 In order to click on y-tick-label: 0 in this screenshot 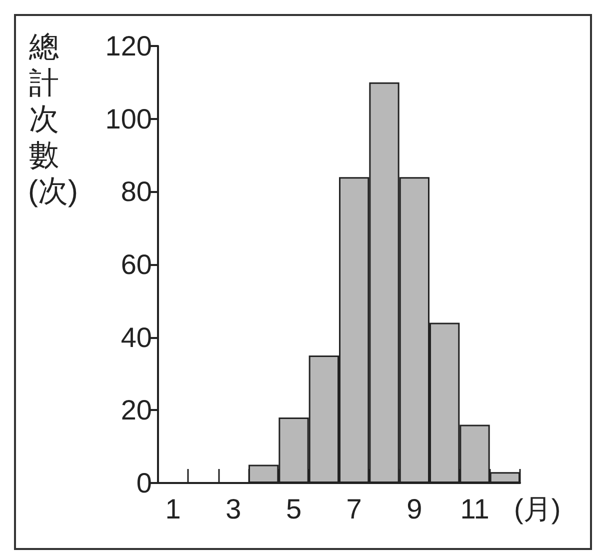, I will do `click(144, 483)`.